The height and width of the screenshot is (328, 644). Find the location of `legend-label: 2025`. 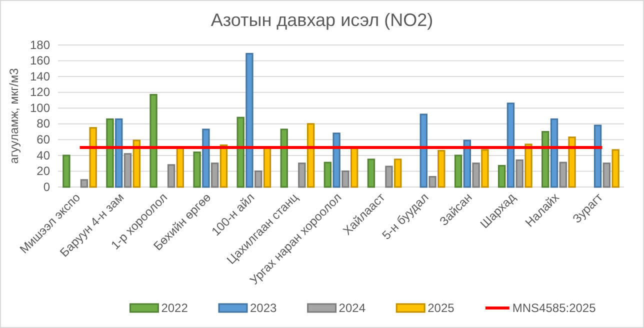

legend-label: 2025 is located at coordinates (441, 308).